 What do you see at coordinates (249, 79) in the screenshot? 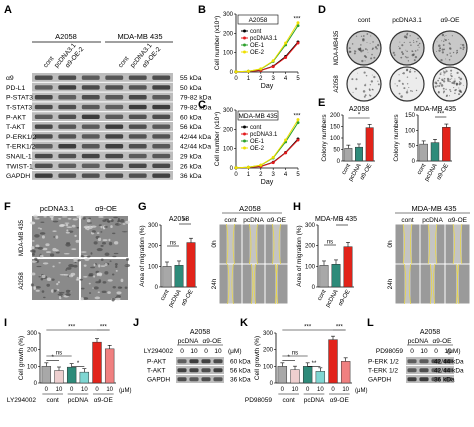
I see `x-tick-label: 1` at bounding box center [249, 79].